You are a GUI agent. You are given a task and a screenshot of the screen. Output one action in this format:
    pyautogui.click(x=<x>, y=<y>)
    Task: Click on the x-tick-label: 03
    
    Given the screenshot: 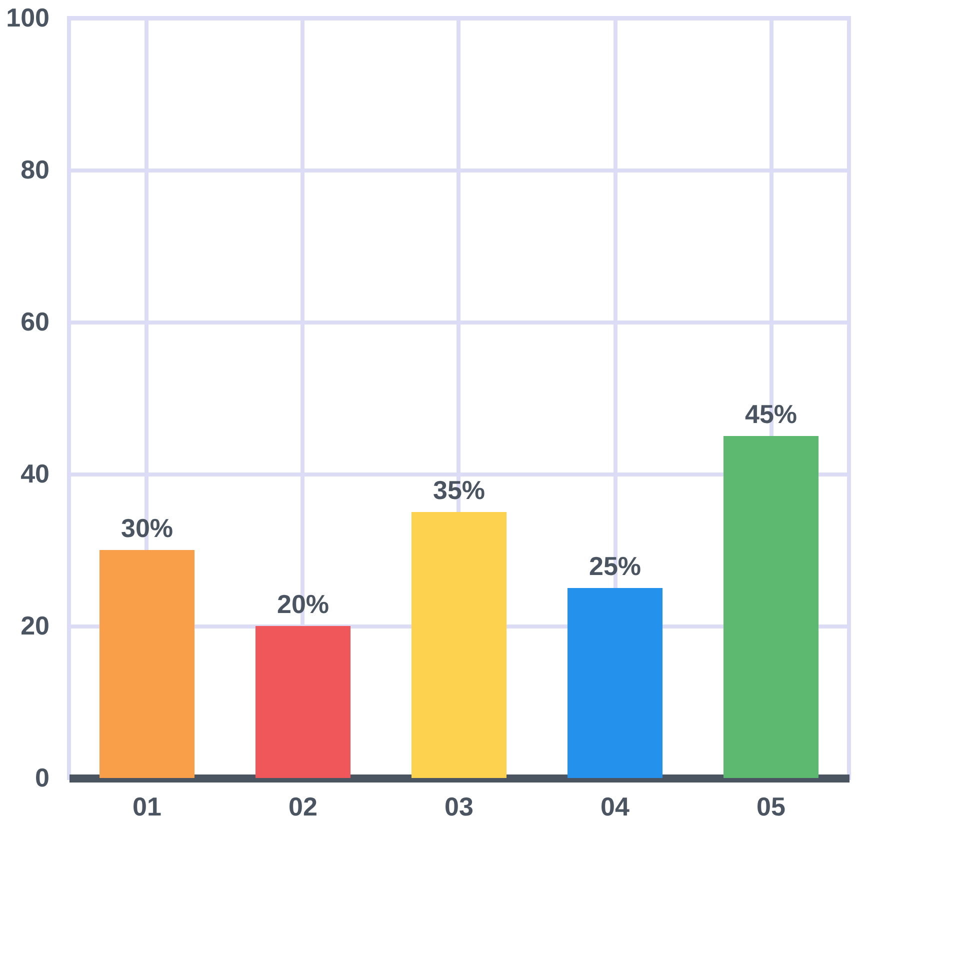 What is the action you would take?
    pyautogui.click(x=459, y=807)
    